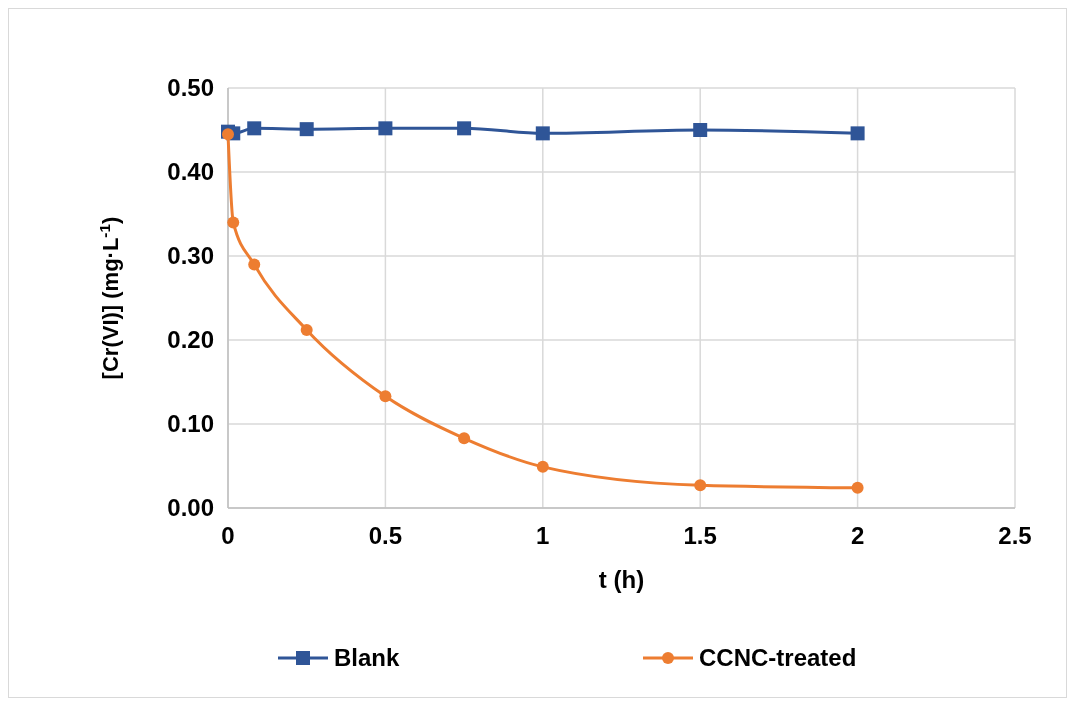 Image resolution: width=1075 pixels, height=706 pixels. What do you see at coordinates (385, 535) in the screenshot?
I see `x-tick-label: 0.5` at bounding box center [385, 535].